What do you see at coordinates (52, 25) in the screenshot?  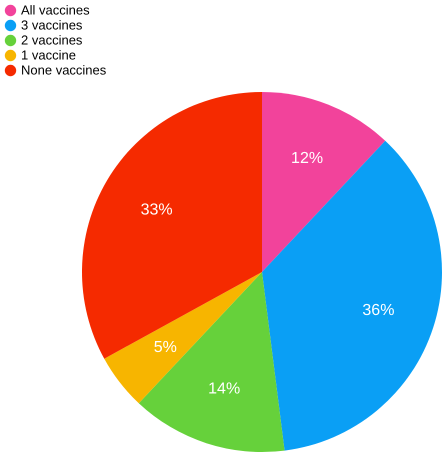 I see `legend-label: 3 vaccines` at bounding box center [52, 25].